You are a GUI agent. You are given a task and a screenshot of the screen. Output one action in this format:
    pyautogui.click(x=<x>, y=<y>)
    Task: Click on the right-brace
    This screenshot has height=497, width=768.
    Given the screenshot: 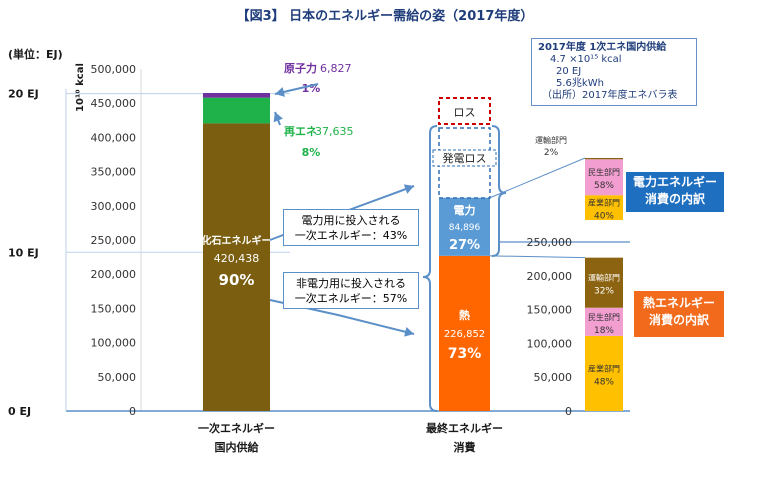 What is the action you would take?
    pyautogui.click(x=499, y=191)
    